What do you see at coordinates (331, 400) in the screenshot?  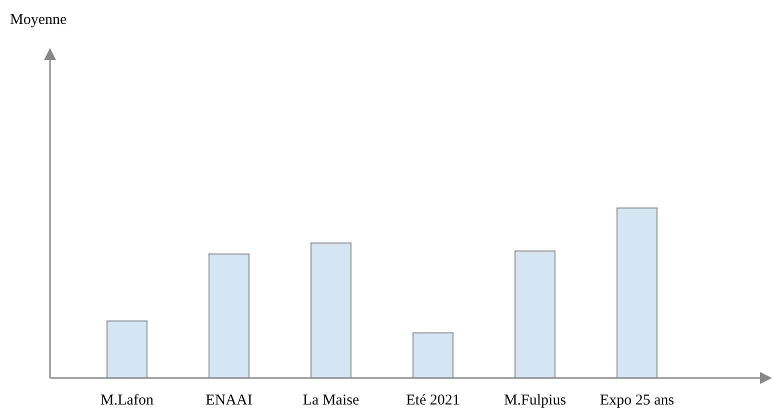 I see `x-tick-label: La Maise` at bounding box center [331, 400].